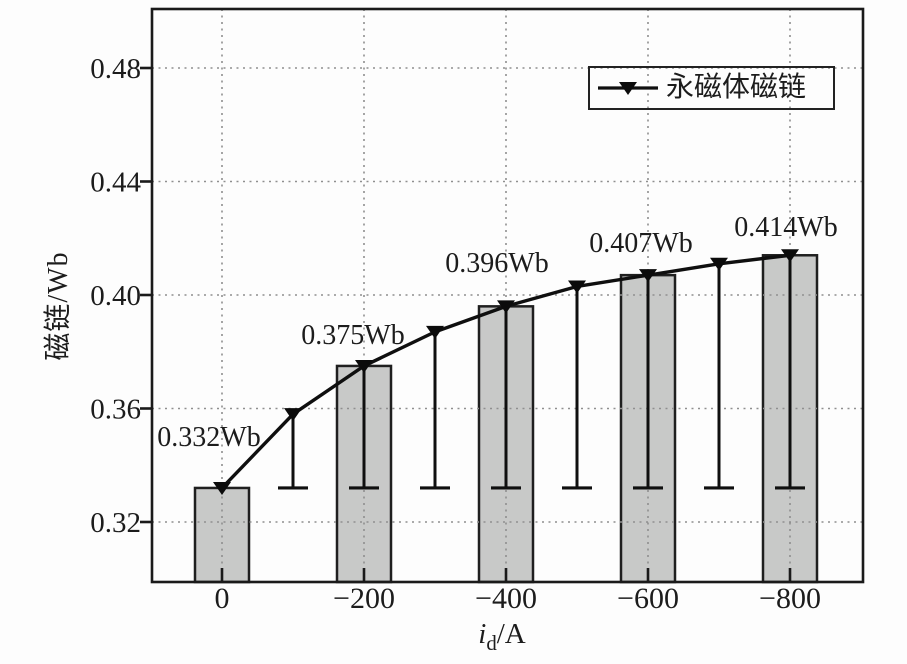 The image size is (907, 664). Describe the element at coordinates (511, 634) in the screenshot. I see `x-axis-title-unit: /A` at that location.